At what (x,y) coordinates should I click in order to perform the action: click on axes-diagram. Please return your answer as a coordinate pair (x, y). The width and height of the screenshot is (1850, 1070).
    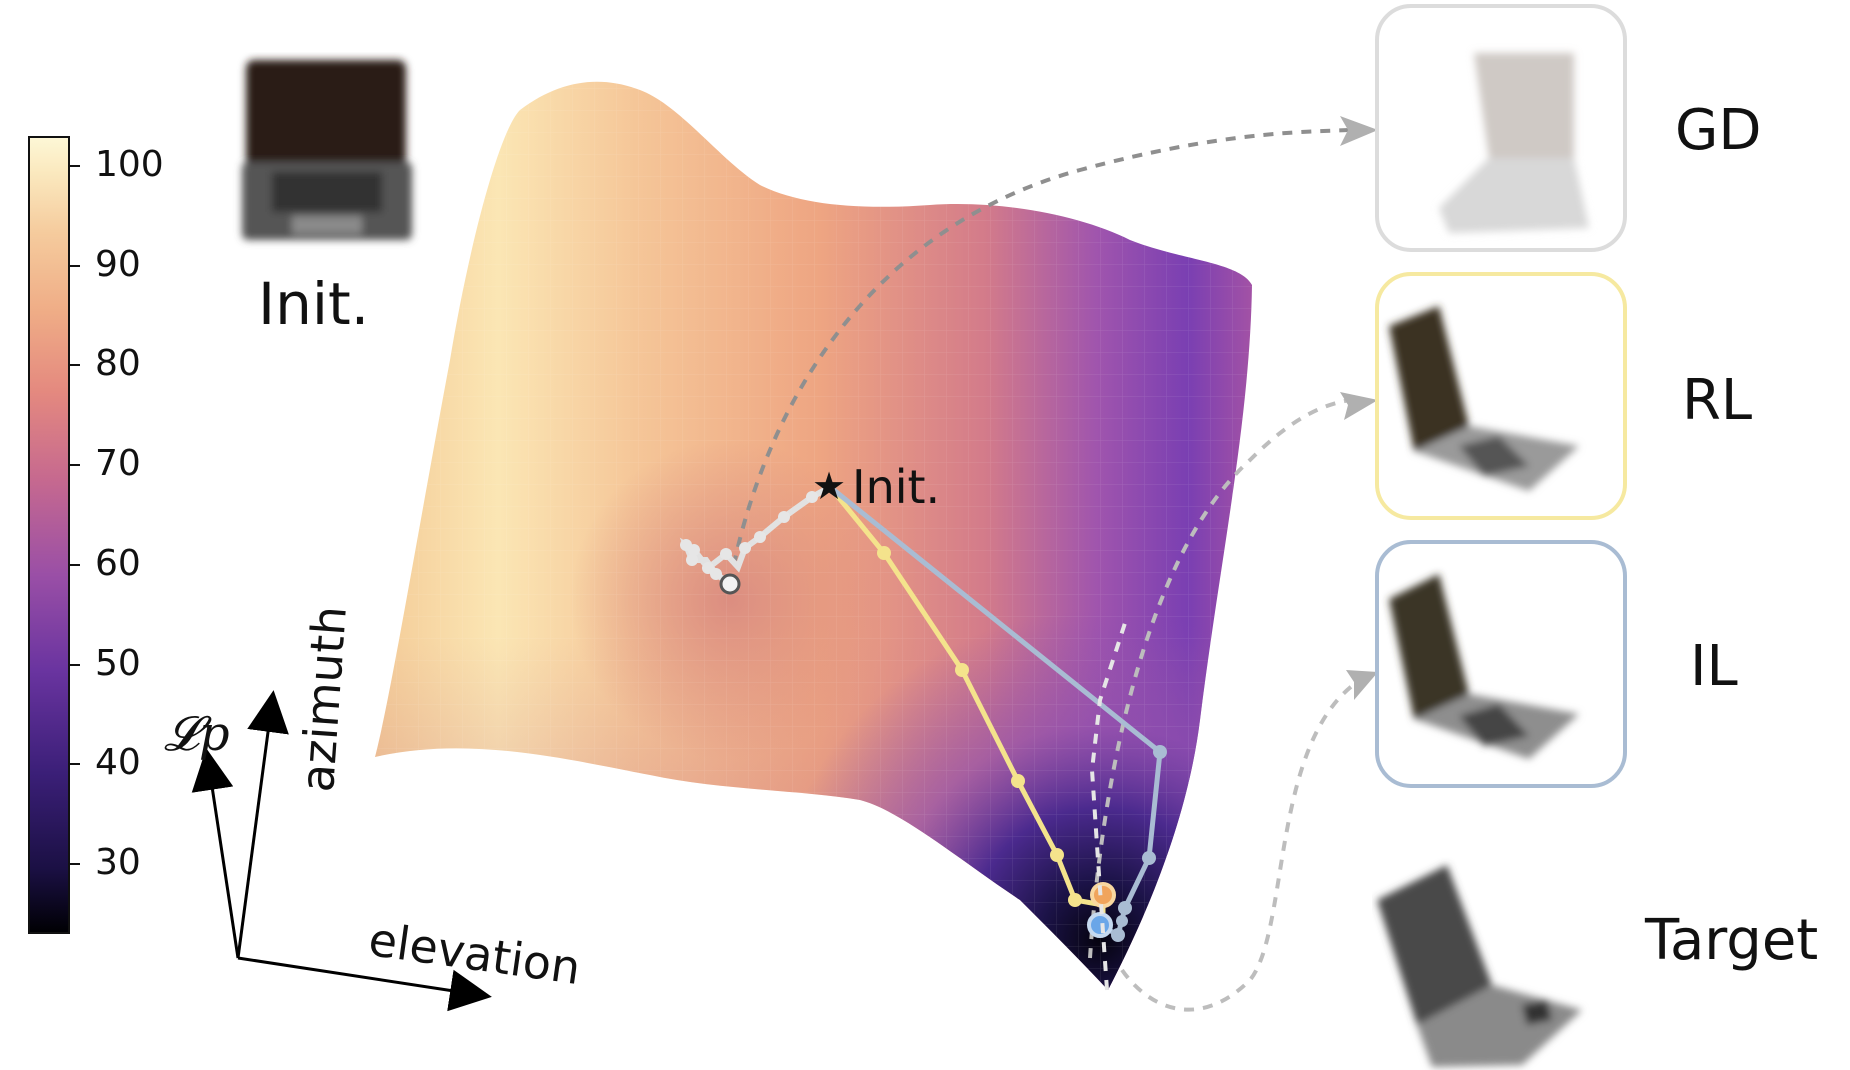
    Looking at the image, I should click on (341, 851).